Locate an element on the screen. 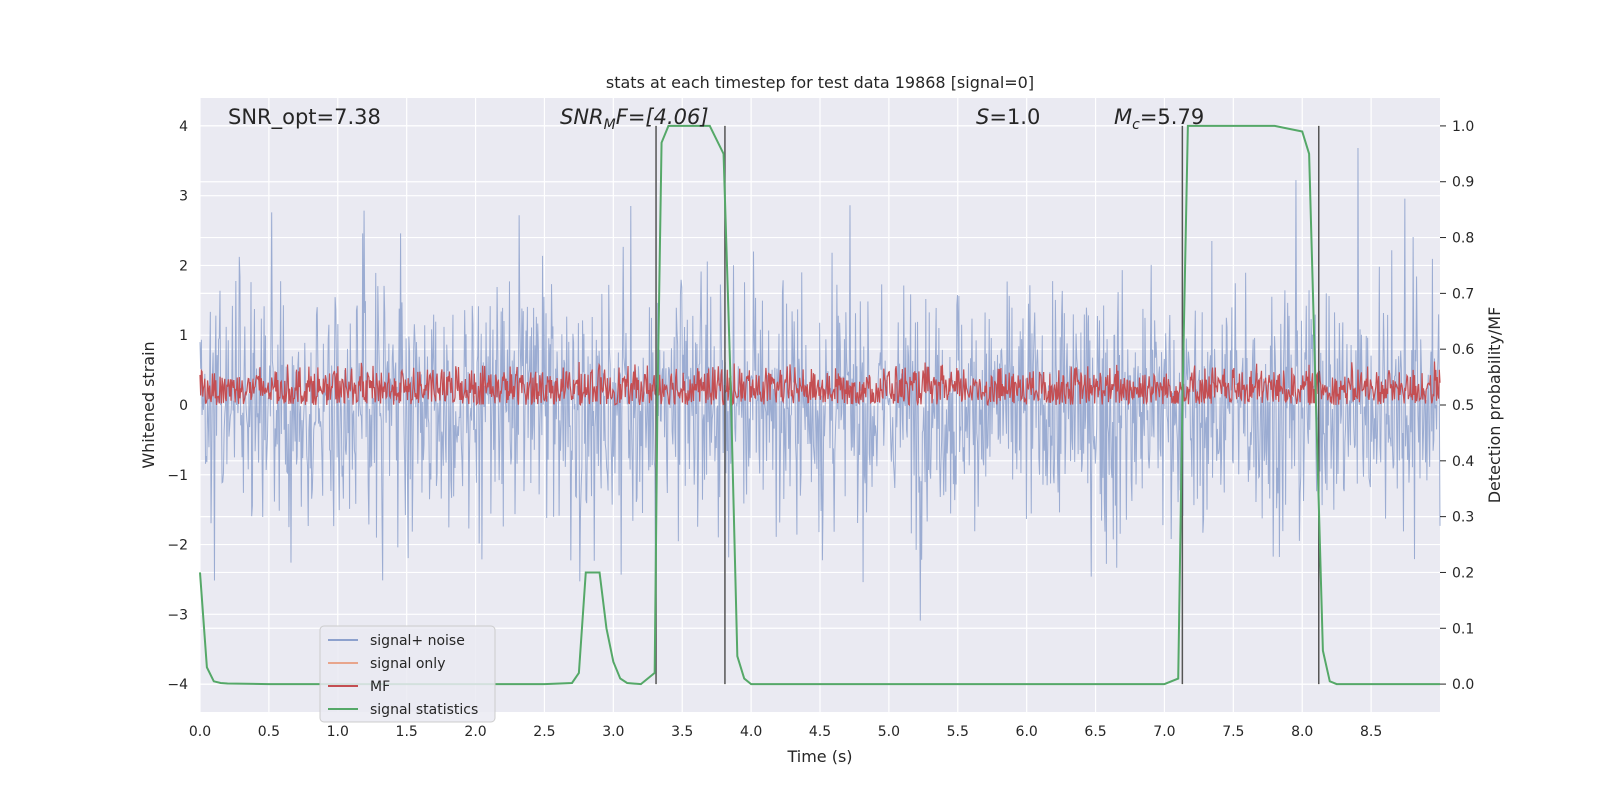 The height and width of the screenshot is (800, 1600). annotation-snr-opt: SNR_opt=7.38 is located at coordinates (304, 117).